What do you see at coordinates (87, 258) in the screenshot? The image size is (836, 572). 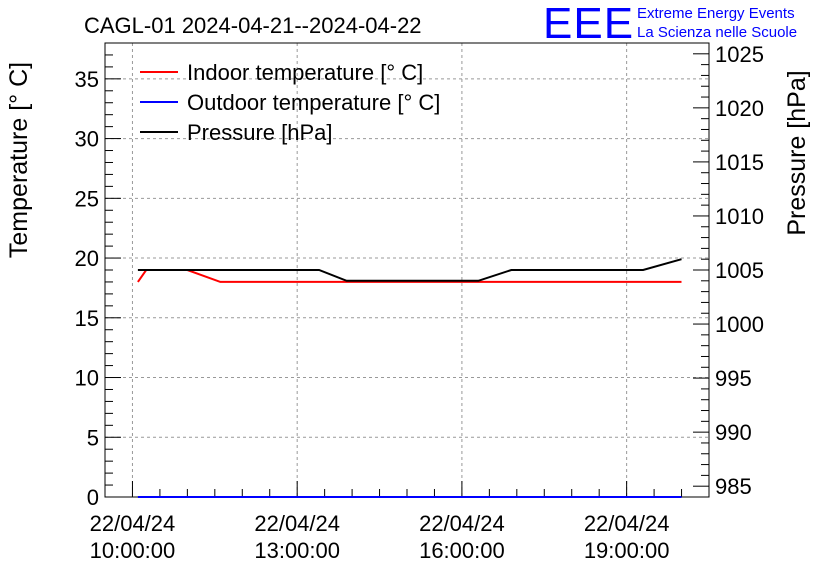 I see `y-tick-label: 20` at bounding box center [87, 258].